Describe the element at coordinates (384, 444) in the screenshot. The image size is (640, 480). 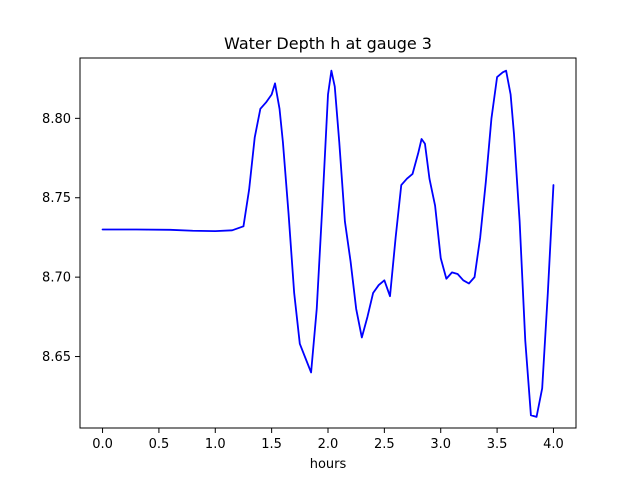
I see `x-tick-label: 2.5` at that location.